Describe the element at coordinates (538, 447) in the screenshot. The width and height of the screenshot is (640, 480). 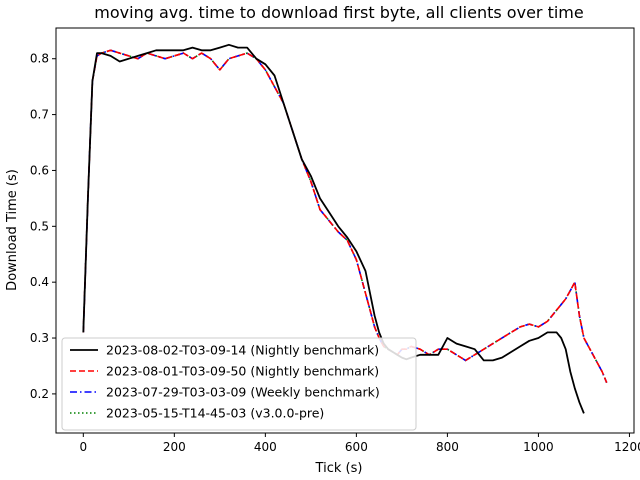
I see `x-tick-label: 1000` at that location.